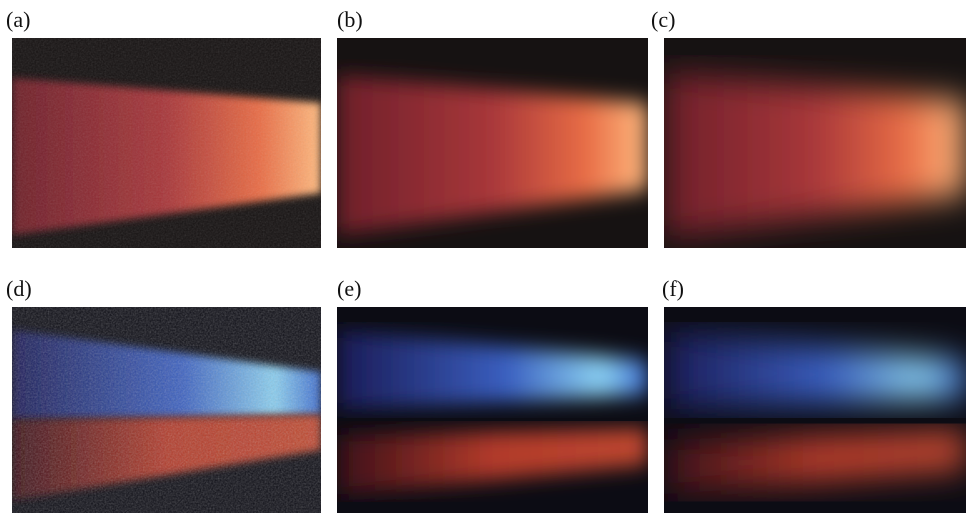  I want to click on panel-label: (b), so click(350, 19).